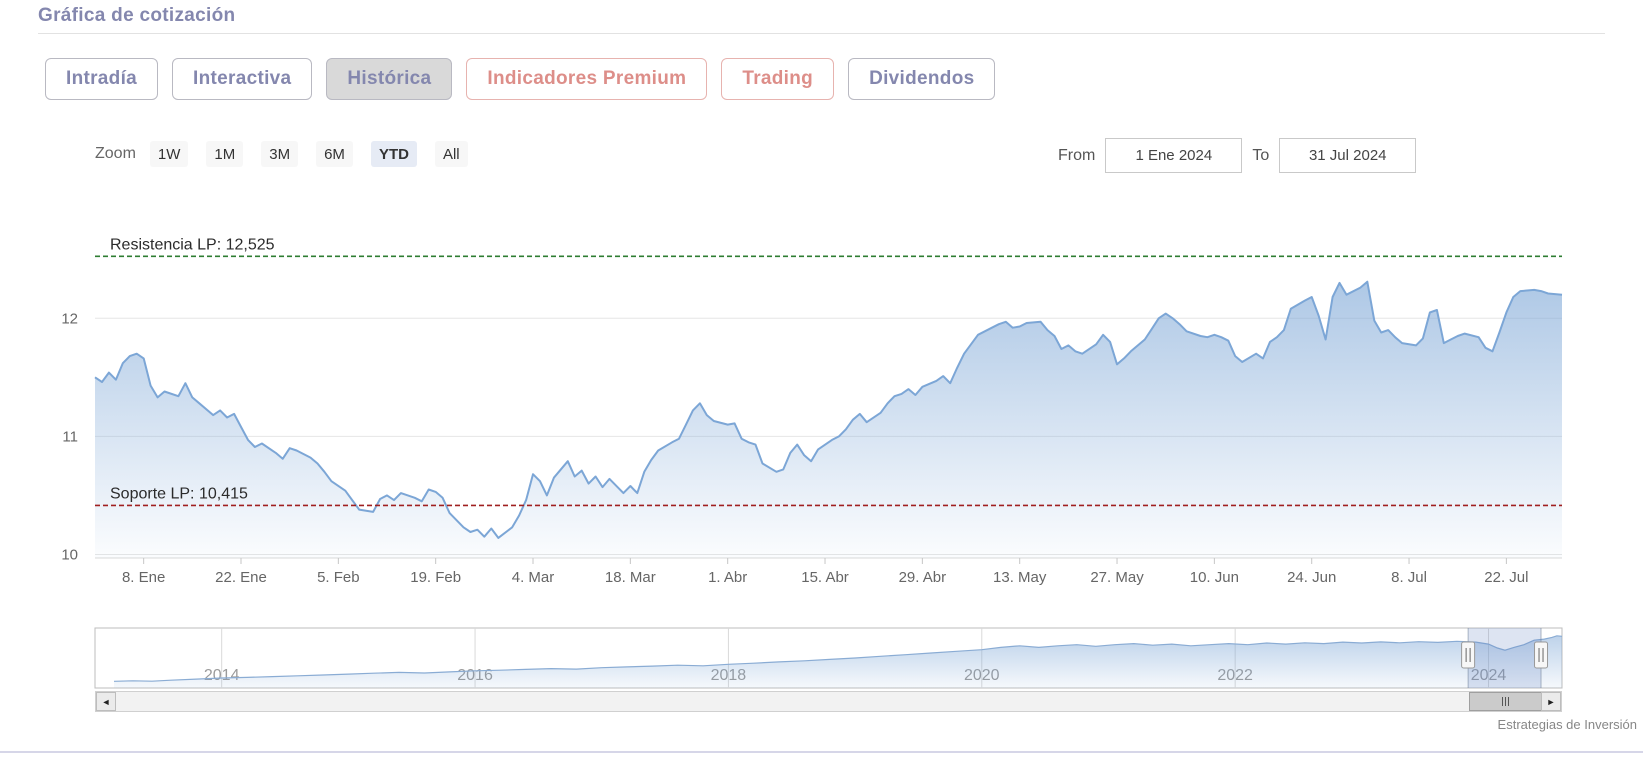 This screenshot has height=763, width=1643. I want to click on x-axis-label: 29. Abr, so click(923, 577).